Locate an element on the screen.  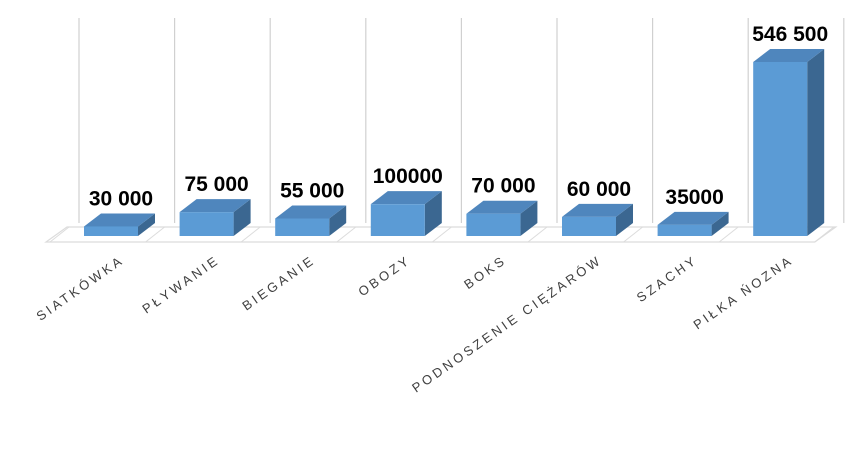
data-label: 75 000 is located at coordinates (216, 184).